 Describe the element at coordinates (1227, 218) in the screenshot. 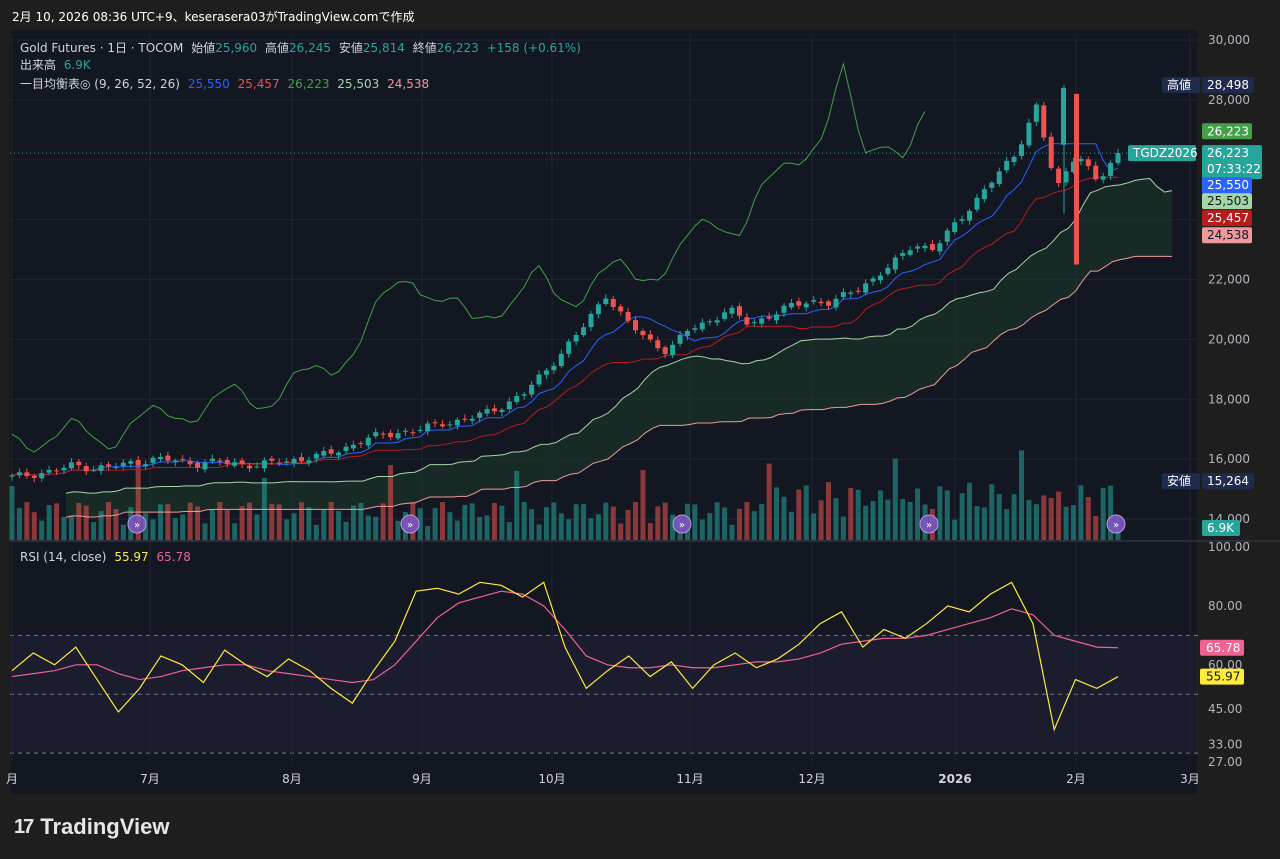

I see `kijun-tag-bg` at that location.